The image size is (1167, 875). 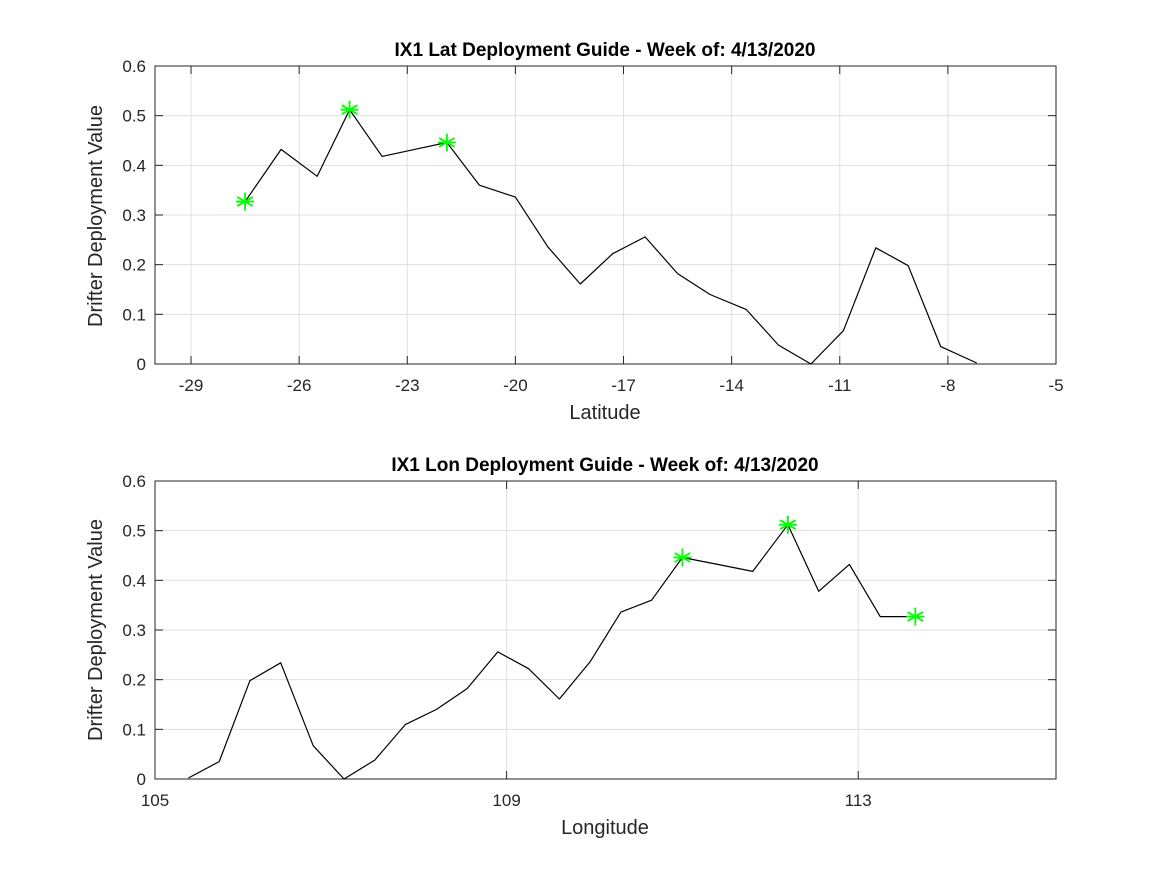 I want to click on lat-x-tick-label: -14, so click(x=731, y=385).